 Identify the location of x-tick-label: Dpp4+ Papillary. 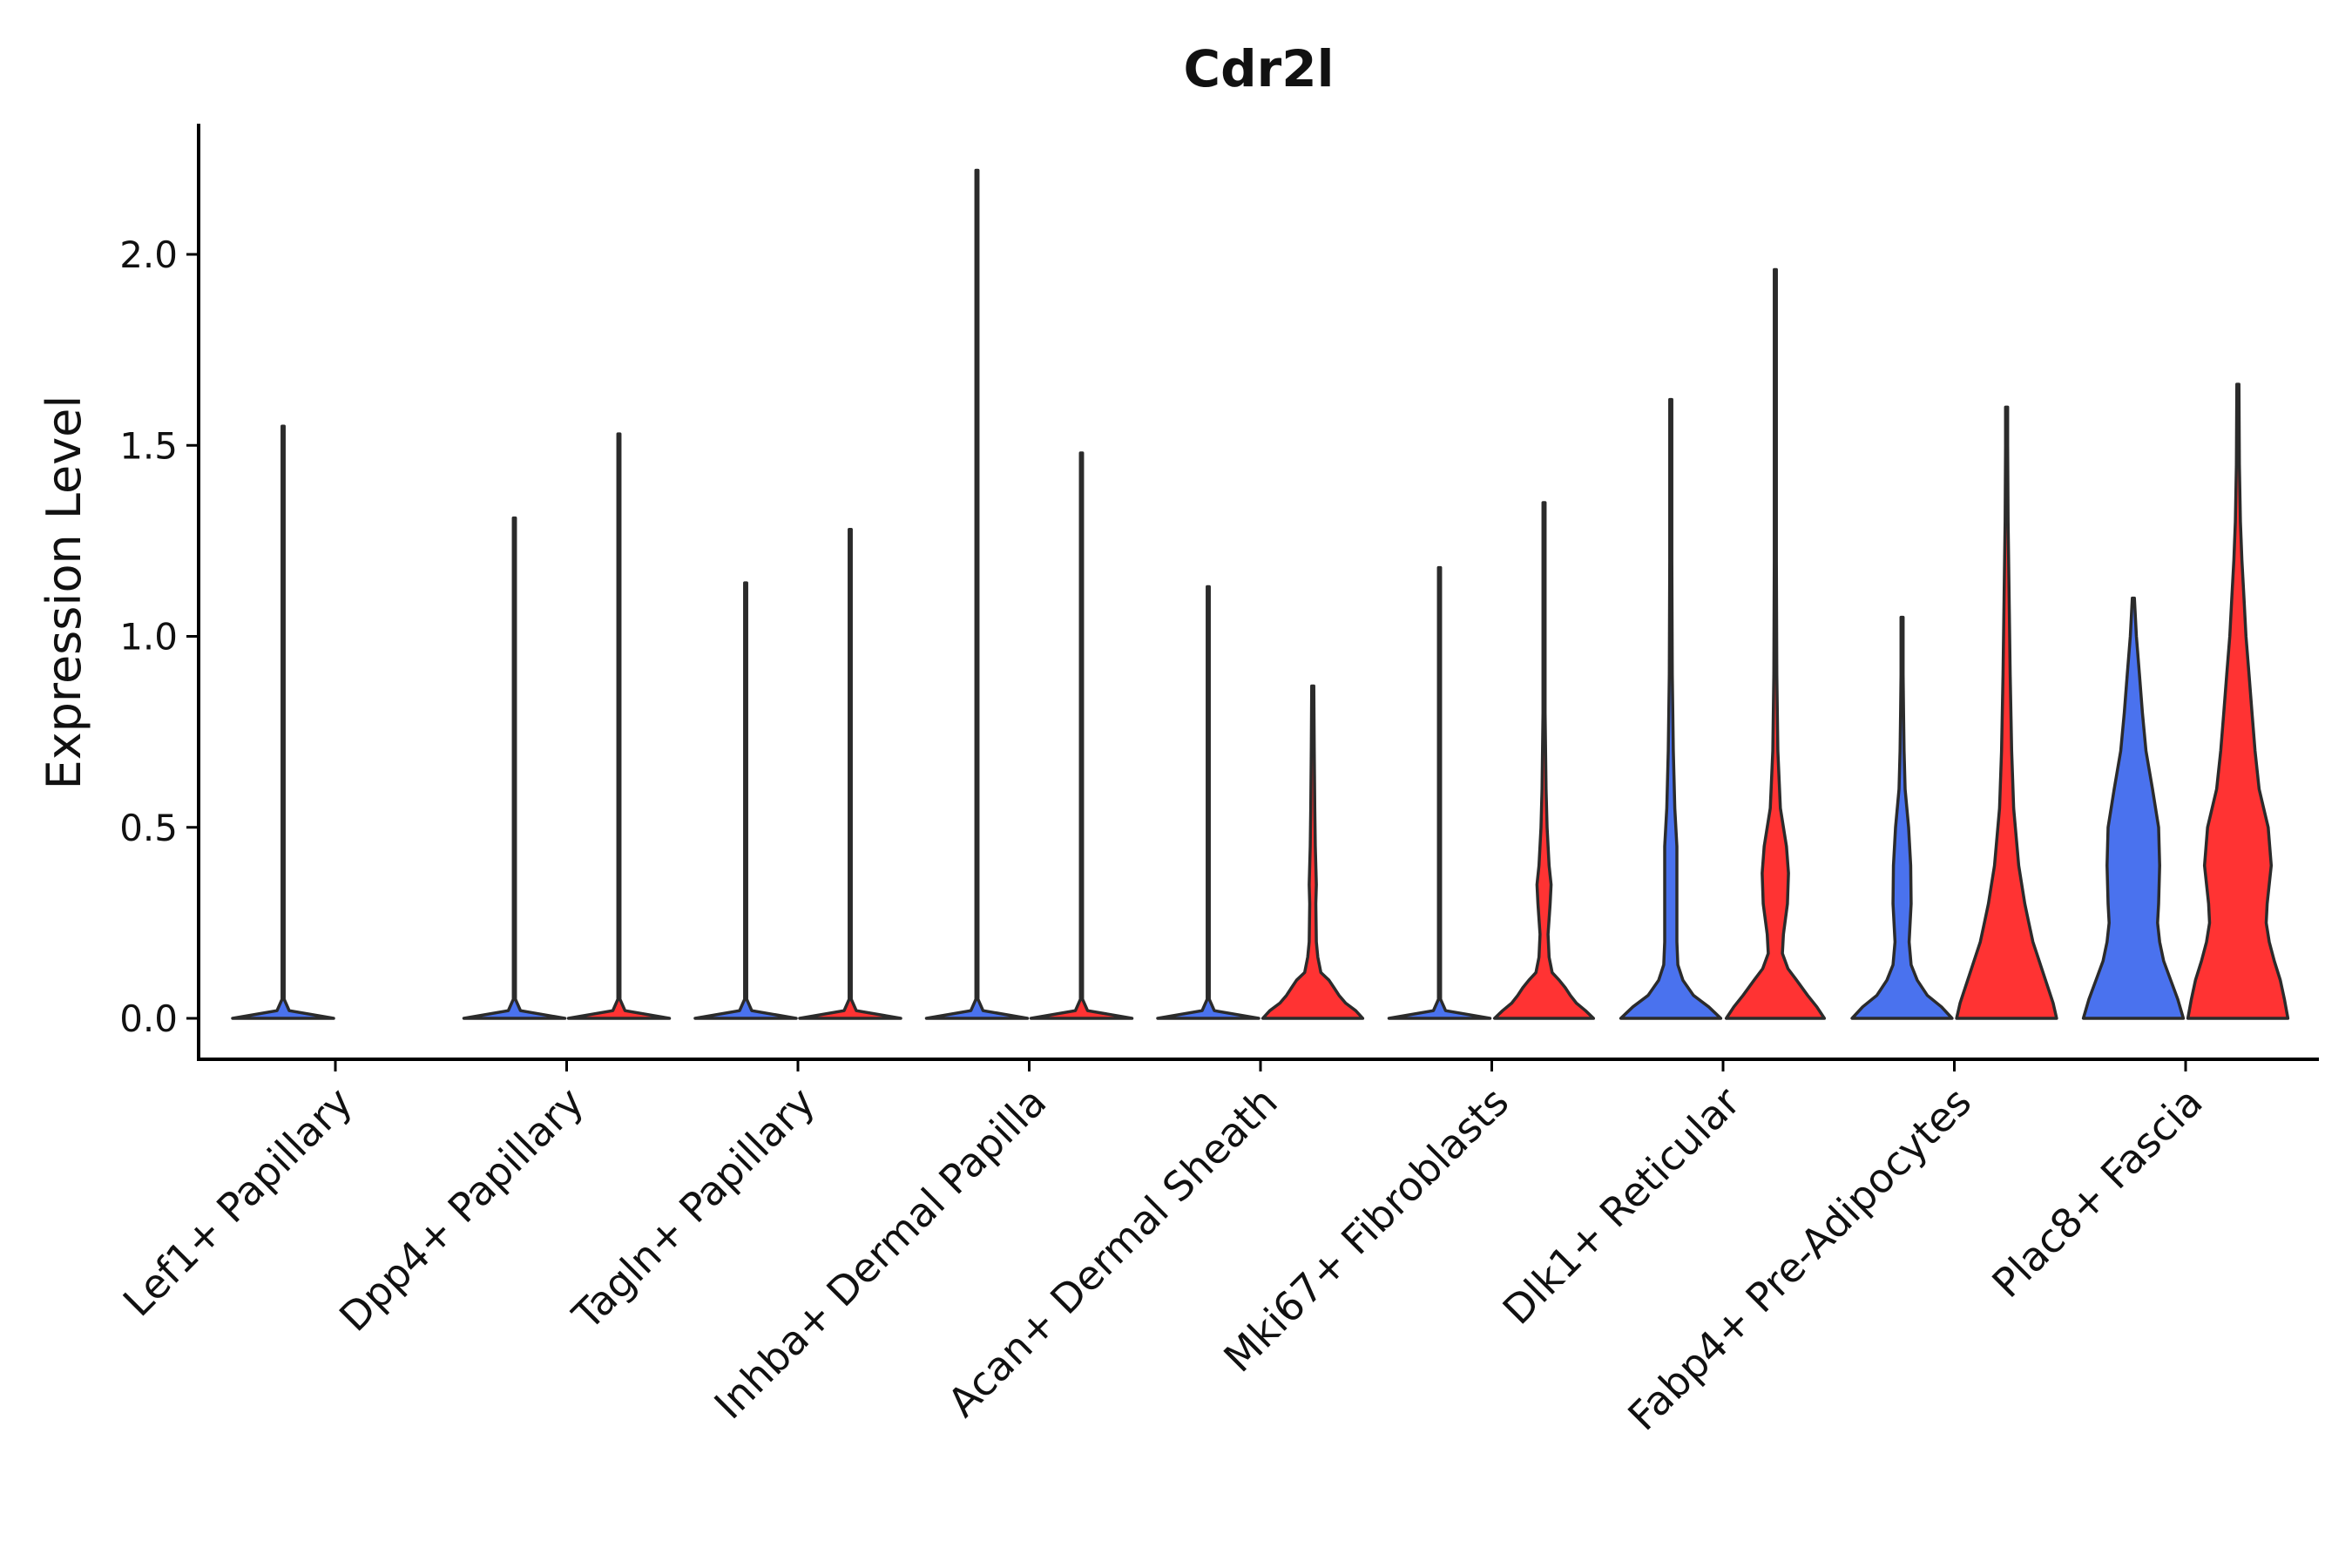
(461, 1209).